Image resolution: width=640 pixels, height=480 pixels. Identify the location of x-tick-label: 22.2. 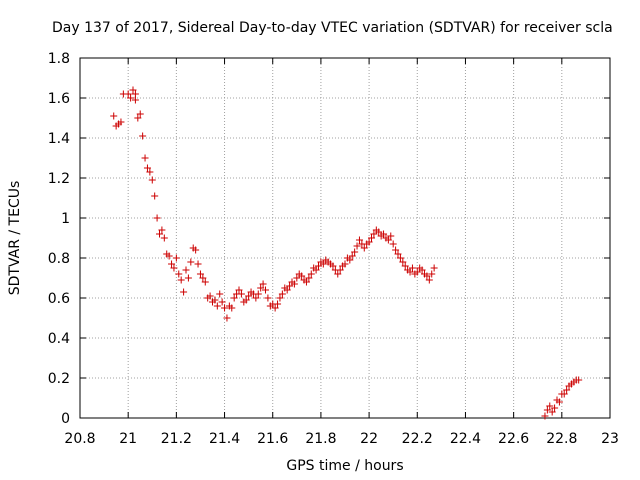
(417, 439).